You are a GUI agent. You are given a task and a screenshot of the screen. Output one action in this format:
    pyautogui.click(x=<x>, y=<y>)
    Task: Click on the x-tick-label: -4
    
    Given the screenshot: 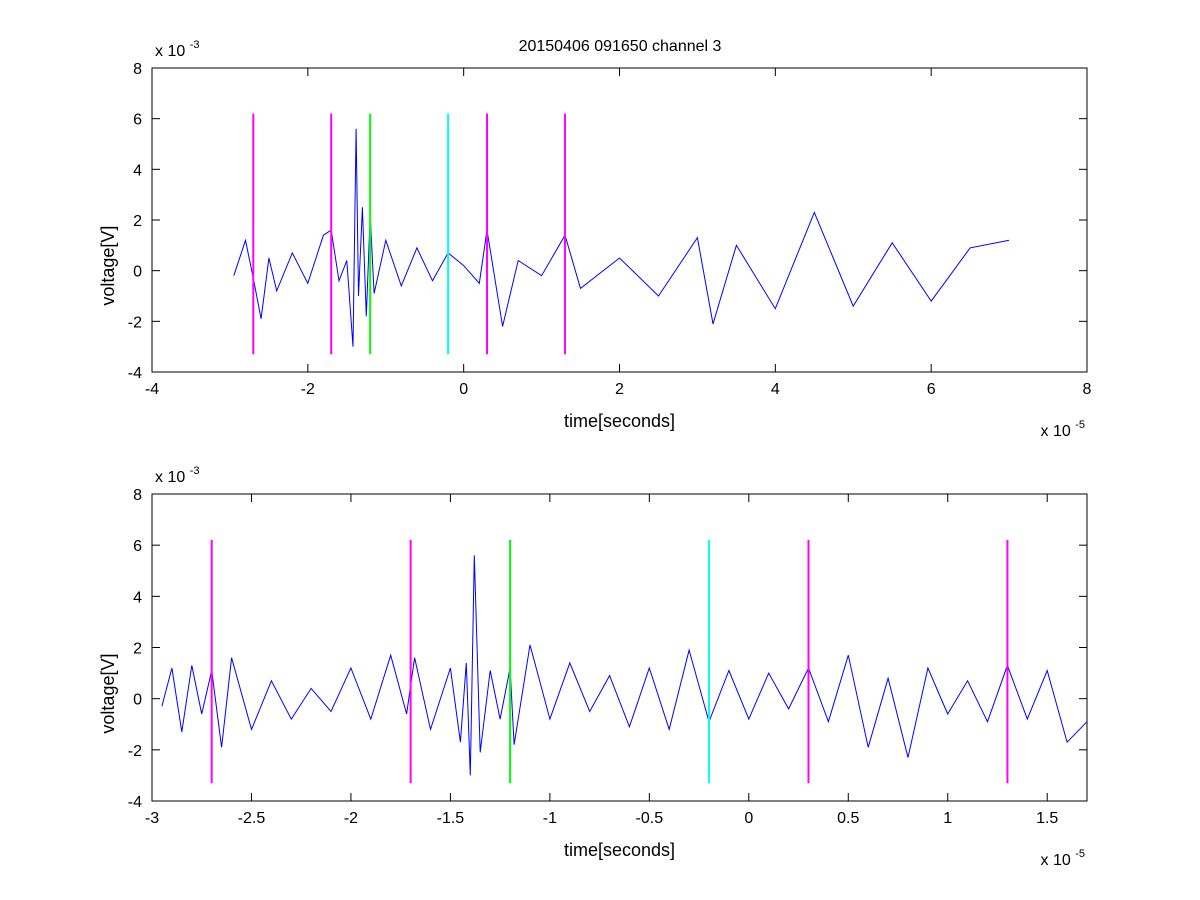 What is the action you would take?
    pyautogui.click(x=152, y=389)
    